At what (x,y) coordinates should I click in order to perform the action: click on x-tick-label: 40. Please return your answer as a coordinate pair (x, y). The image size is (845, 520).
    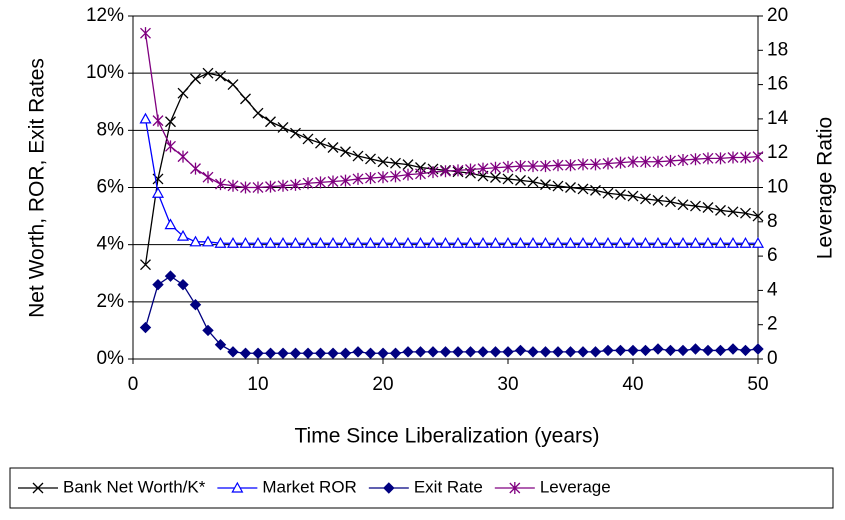
    Looking at the image, I should click on (632, 384).